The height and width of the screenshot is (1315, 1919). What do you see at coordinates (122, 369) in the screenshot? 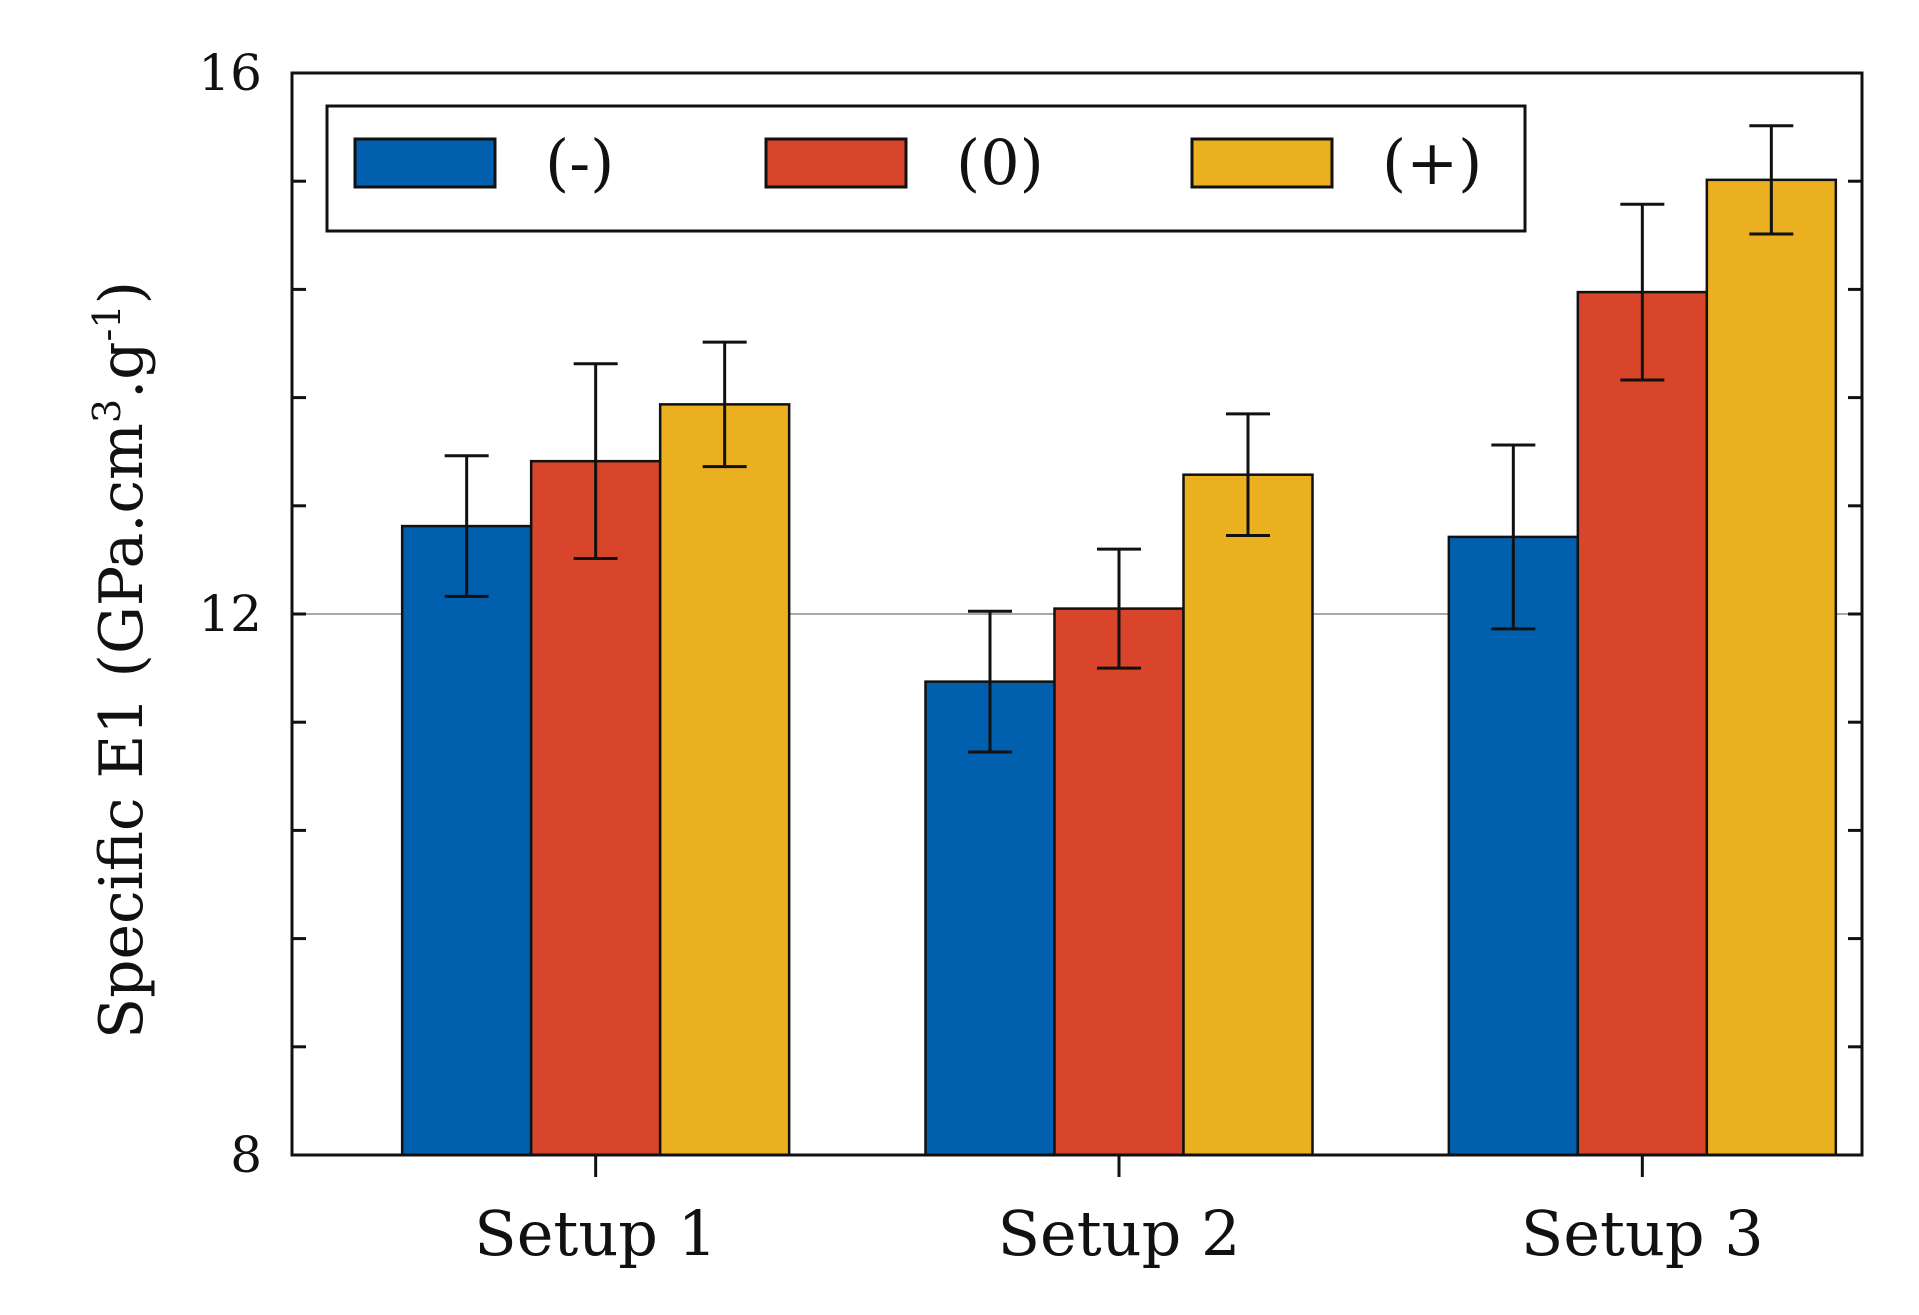
I see `y-axis-title-mid: .g` at bounding box center [122, 369].